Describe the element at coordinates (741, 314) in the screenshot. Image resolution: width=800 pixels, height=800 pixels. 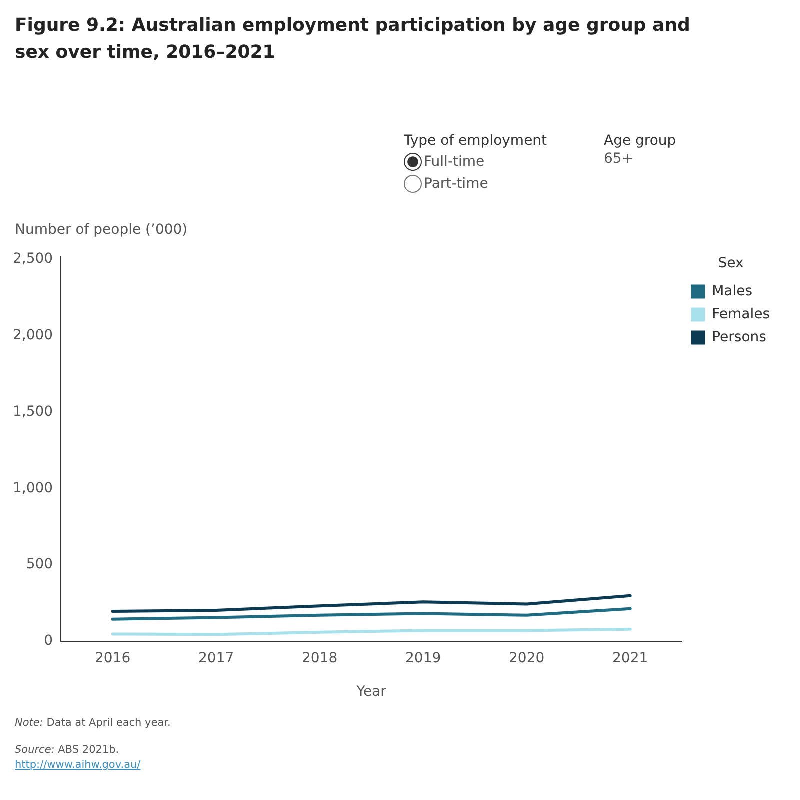
I see `legend-label: Females` at that location.